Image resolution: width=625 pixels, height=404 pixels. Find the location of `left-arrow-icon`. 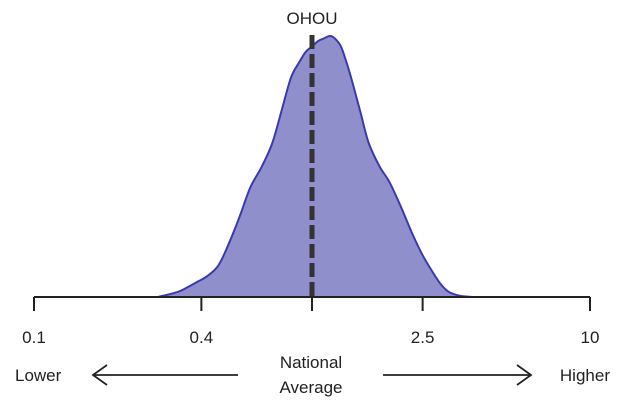

left-arrow-icon is located at coordinates (164, 375).